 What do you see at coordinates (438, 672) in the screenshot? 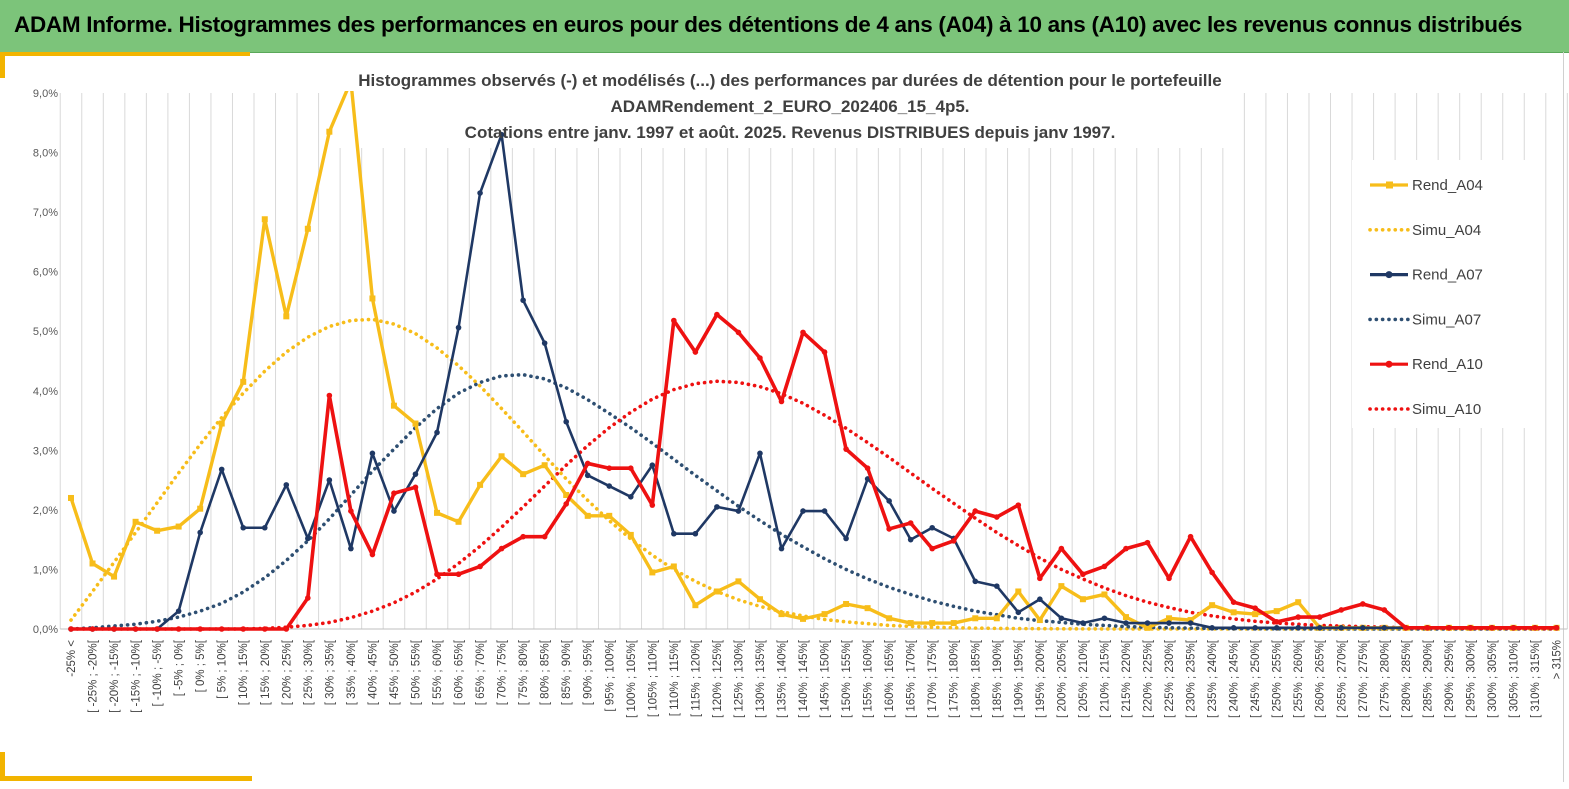
I see `x-tick-label: [ 55% ; 60%[` at bounding box center [438, 672].